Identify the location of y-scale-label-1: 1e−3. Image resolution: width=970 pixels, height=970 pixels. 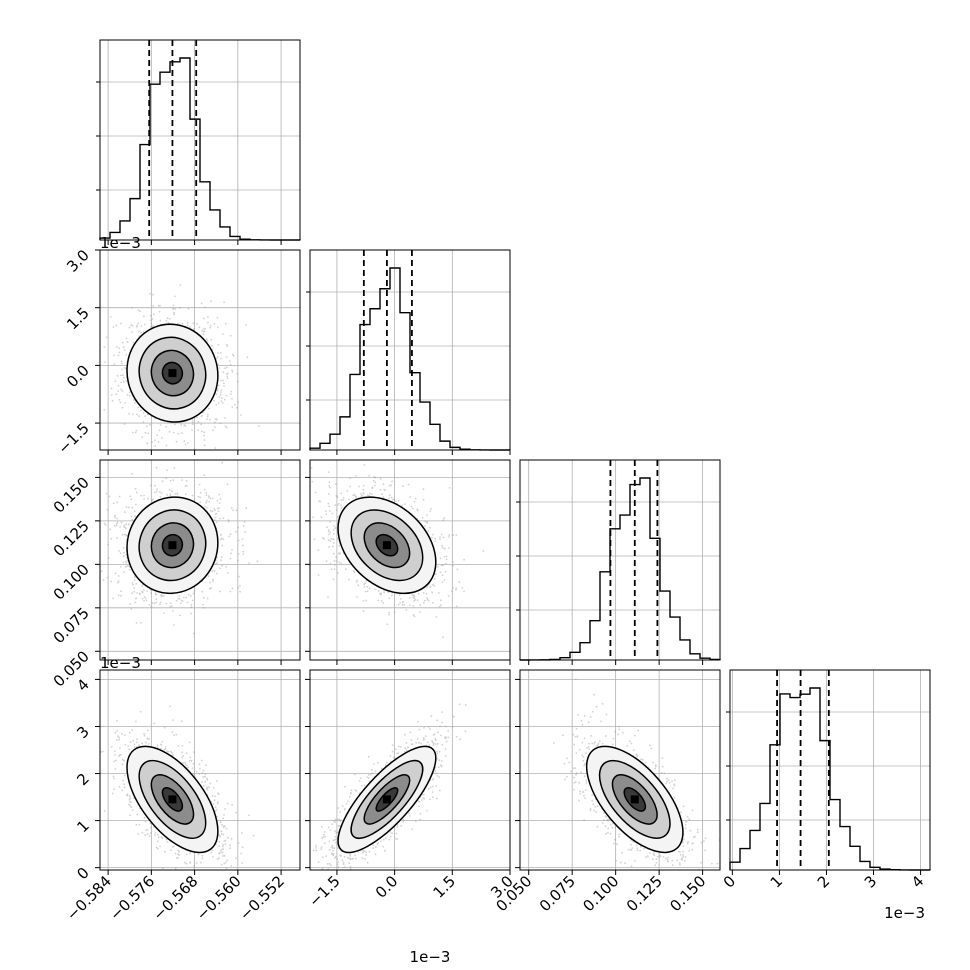
(120, 243).